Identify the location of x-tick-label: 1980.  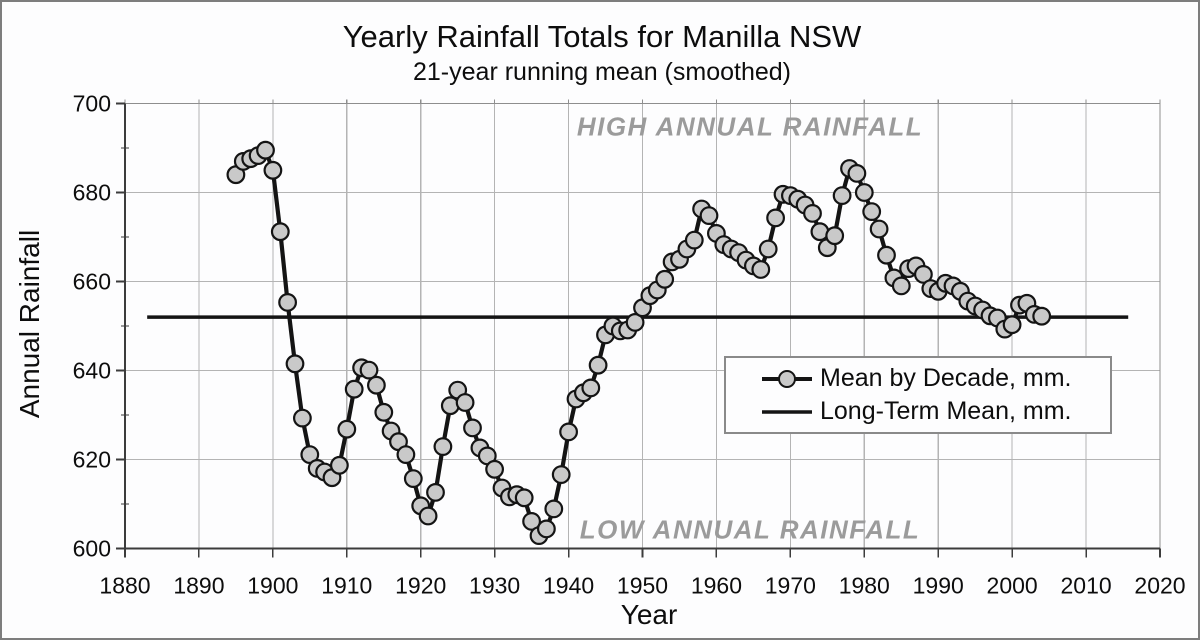
(864, 586).